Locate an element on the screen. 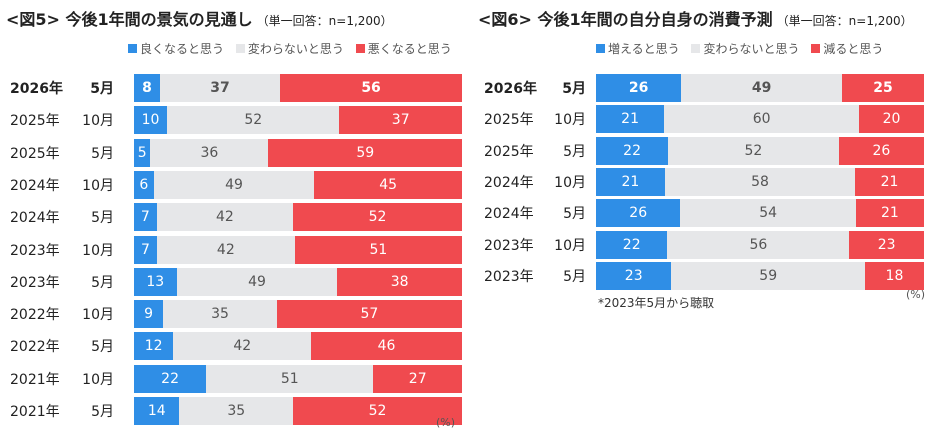 This screenshot has height=437, width=934. bar-segment-same: 36 is located at coordinates (209, 152).